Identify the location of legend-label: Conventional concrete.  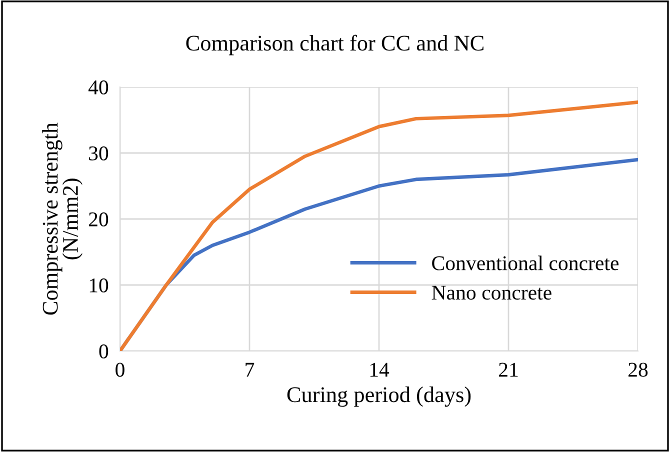
(525, 263).